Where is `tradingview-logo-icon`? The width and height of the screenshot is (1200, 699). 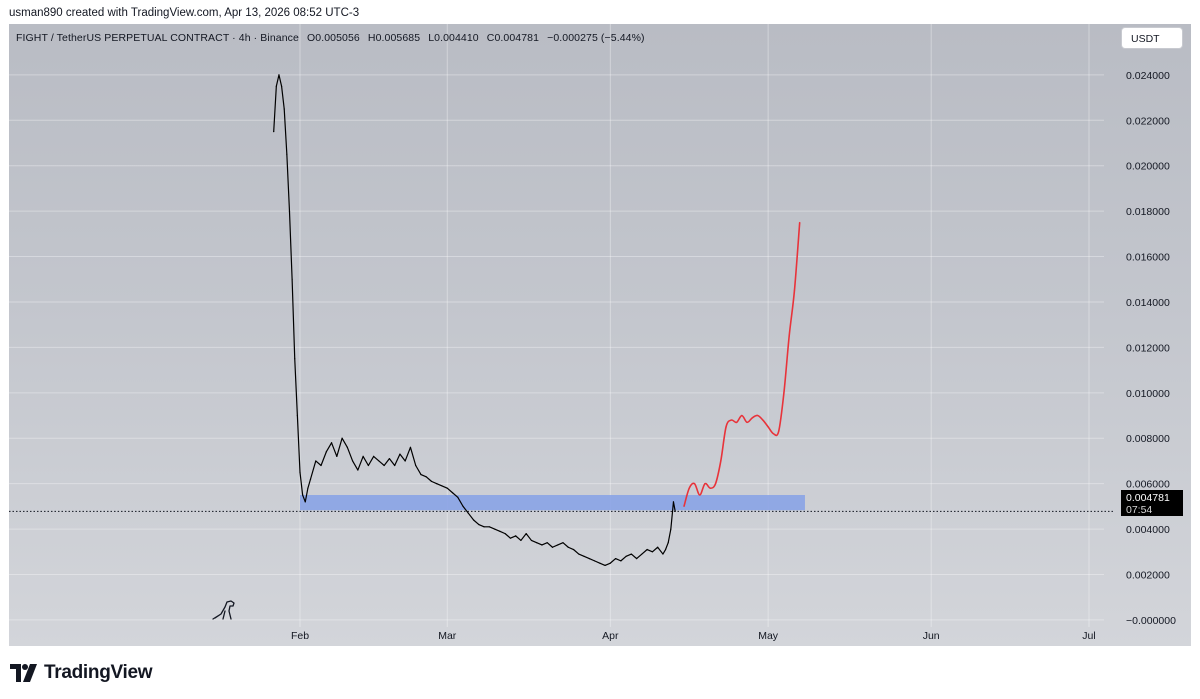
tradingview-logo-icon is located at coordinates (23, 673).